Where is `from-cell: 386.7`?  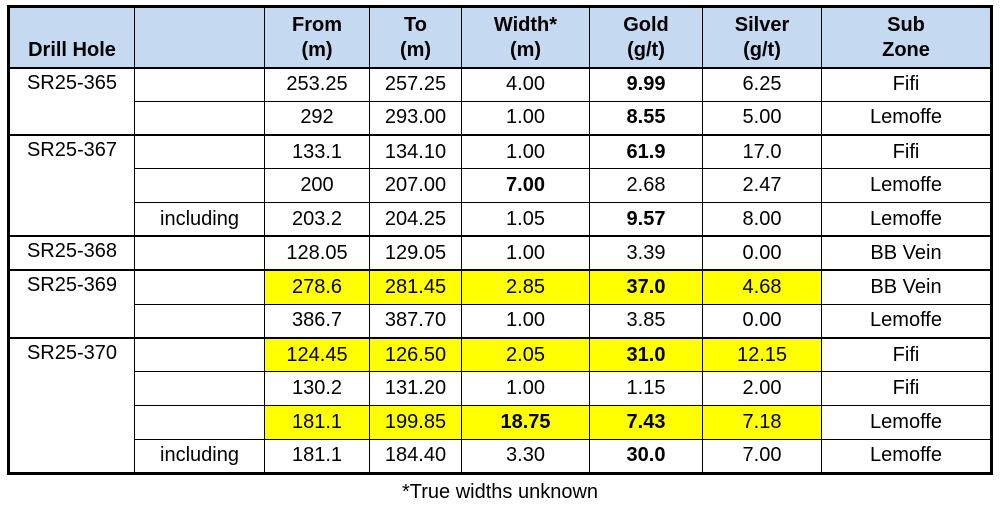 from-cell: 386.7 is located at coordinates (317, 321).